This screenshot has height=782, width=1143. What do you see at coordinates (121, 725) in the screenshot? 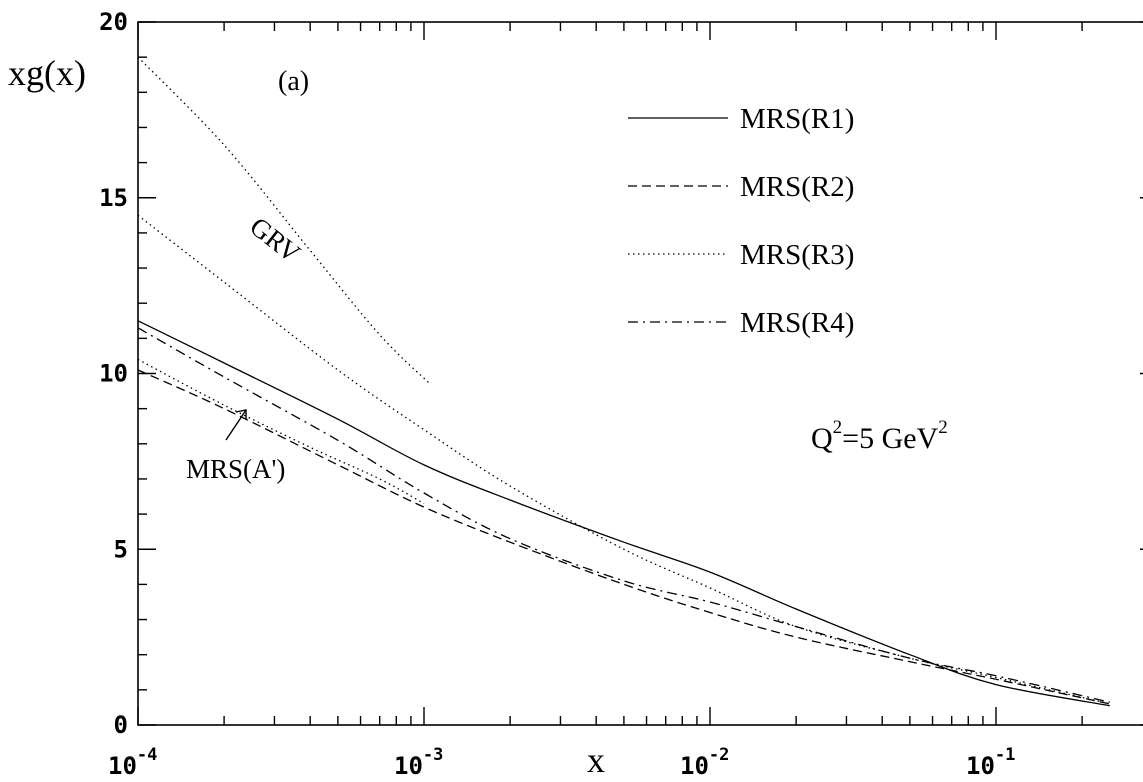
I see `y-tick-label: 0` at bounding box center [121, 725].